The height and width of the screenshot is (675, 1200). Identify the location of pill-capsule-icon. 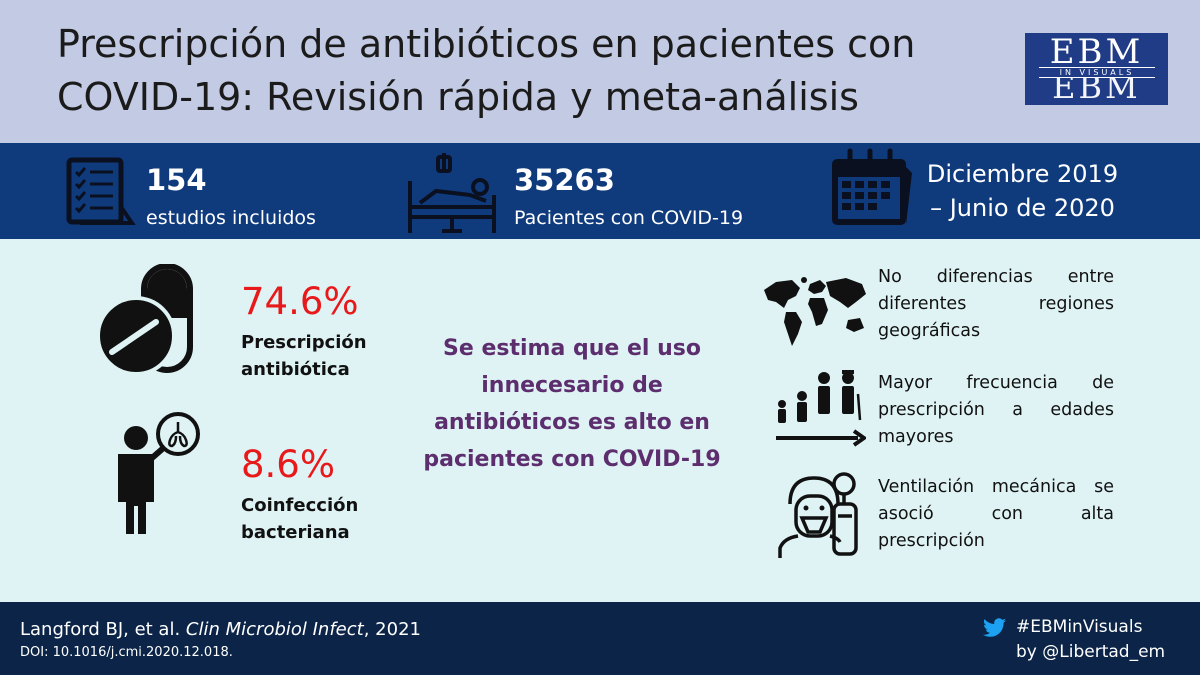
(144, 320).